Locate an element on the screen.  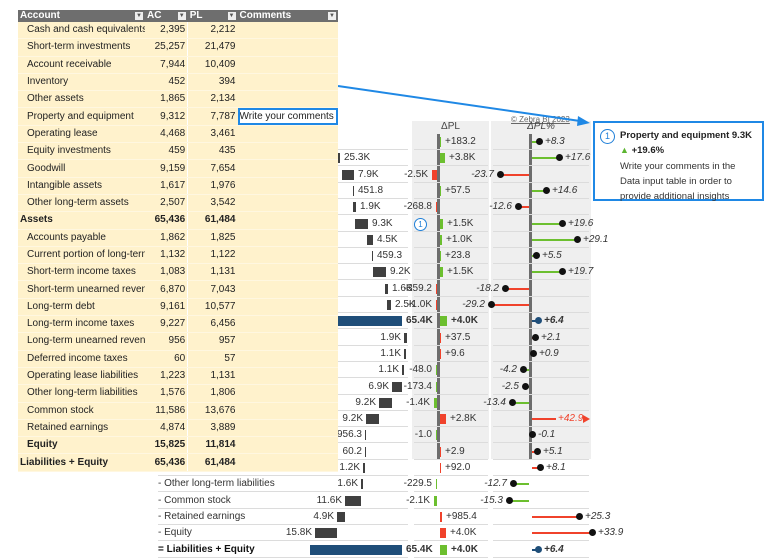
cell-ac: 956 is located at coordinates (167, 341).